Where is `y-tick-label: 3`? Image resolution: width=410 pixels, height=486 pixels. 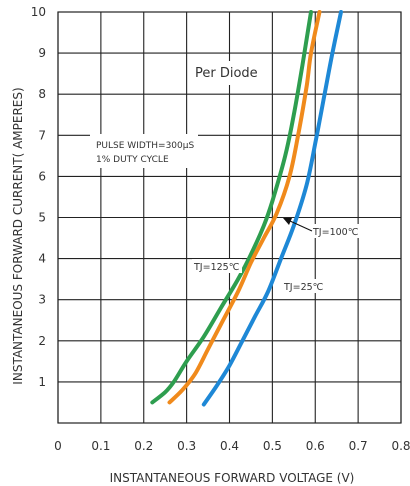
y-tick-label: 3 is located at coordinates (42, 300).